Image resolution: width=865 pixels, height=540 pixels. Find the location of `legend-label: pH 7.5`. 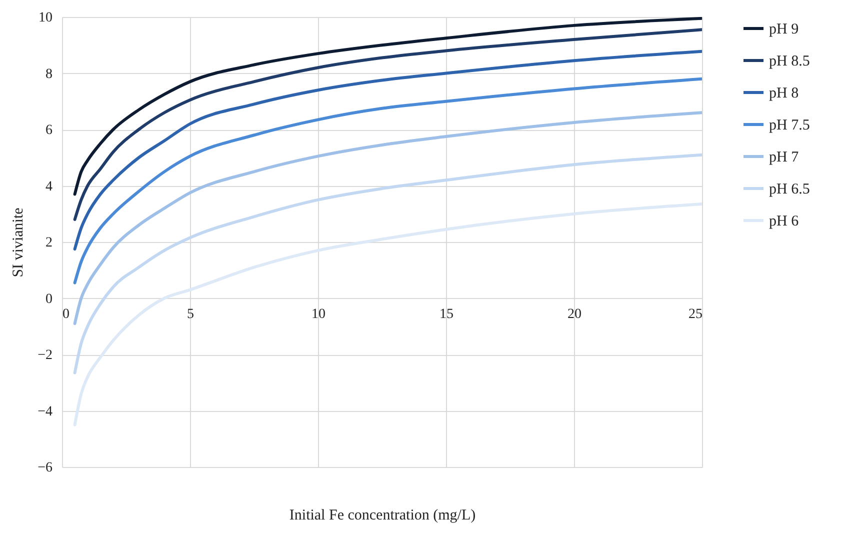

legend-label: pH 7.5 is located at coordinates (789, 126).